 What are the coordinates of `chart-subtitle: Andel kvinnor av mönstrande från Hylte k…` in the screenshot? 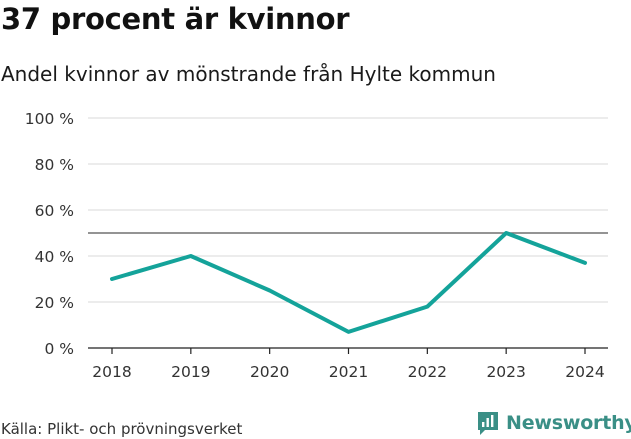 It's located at (248, 74).